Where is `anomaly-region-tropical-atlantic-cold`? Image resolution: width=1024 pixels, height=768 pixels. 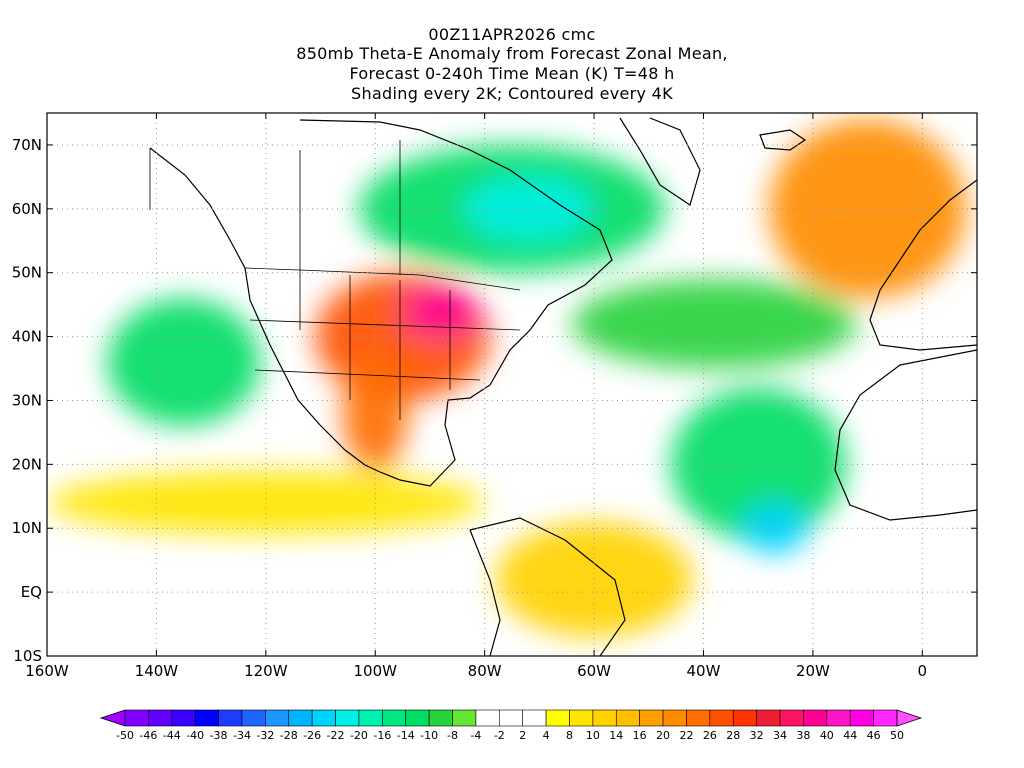
anomaly-region-tropical-atlantic-cold is located at coordinates (758, 464).